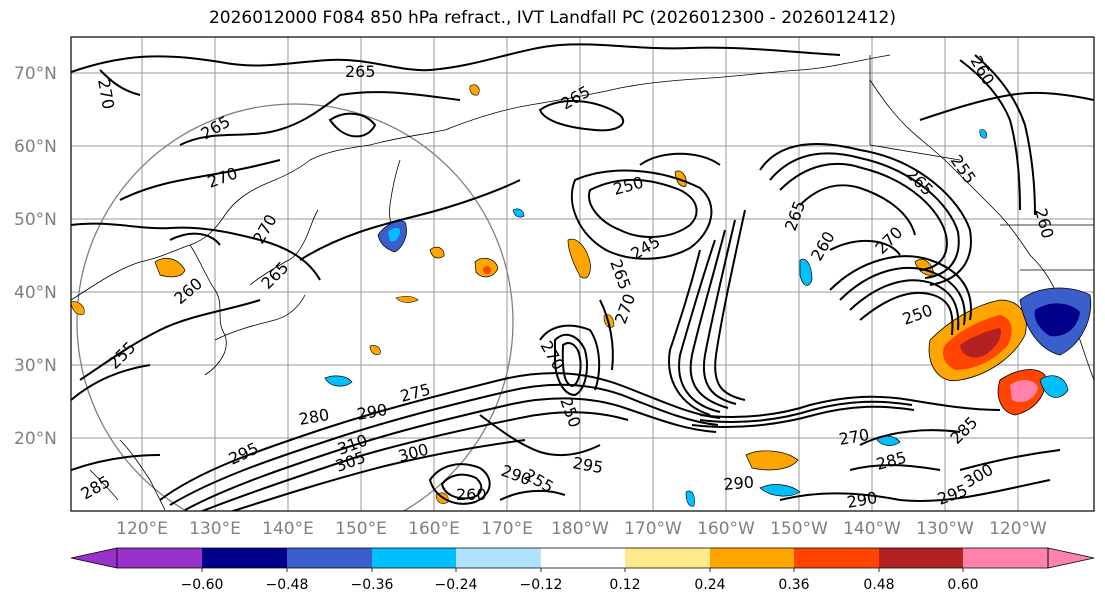 This screenshot has height=604, width=1105. Describe the element at coordinates (35, 366) in the screenshot. I see `lat-label: 30°N` at that location.